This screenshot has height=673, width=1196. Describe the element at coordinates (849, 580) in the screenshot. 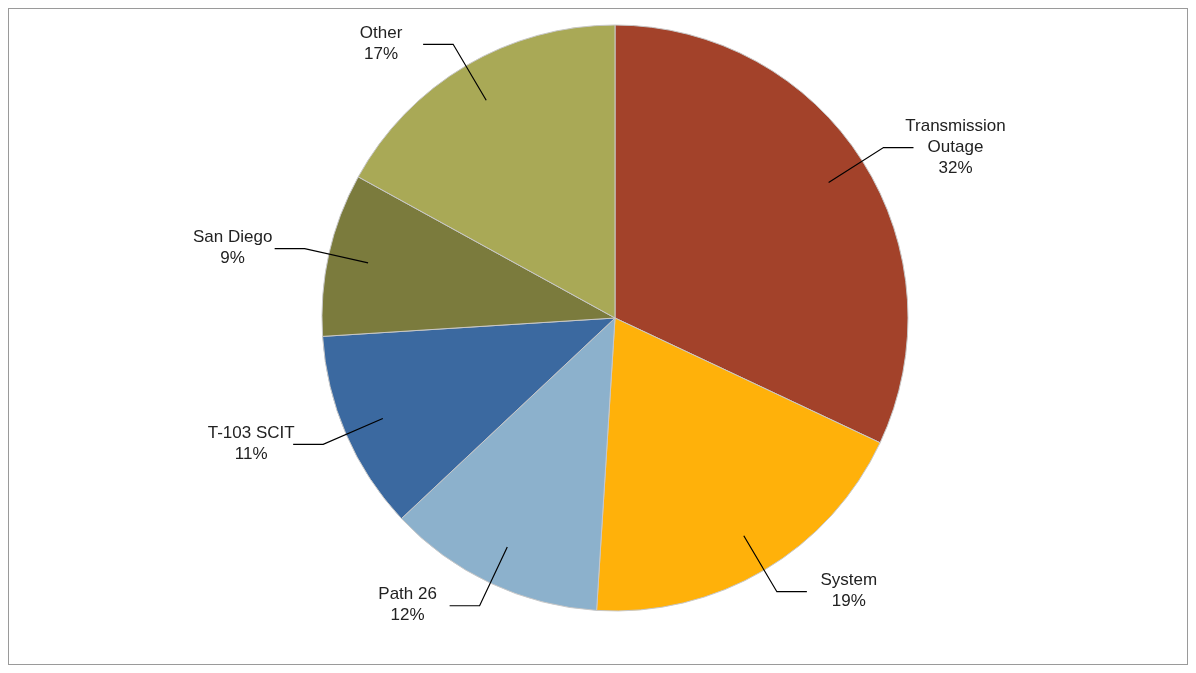

I see `slice-label: System` at that location.